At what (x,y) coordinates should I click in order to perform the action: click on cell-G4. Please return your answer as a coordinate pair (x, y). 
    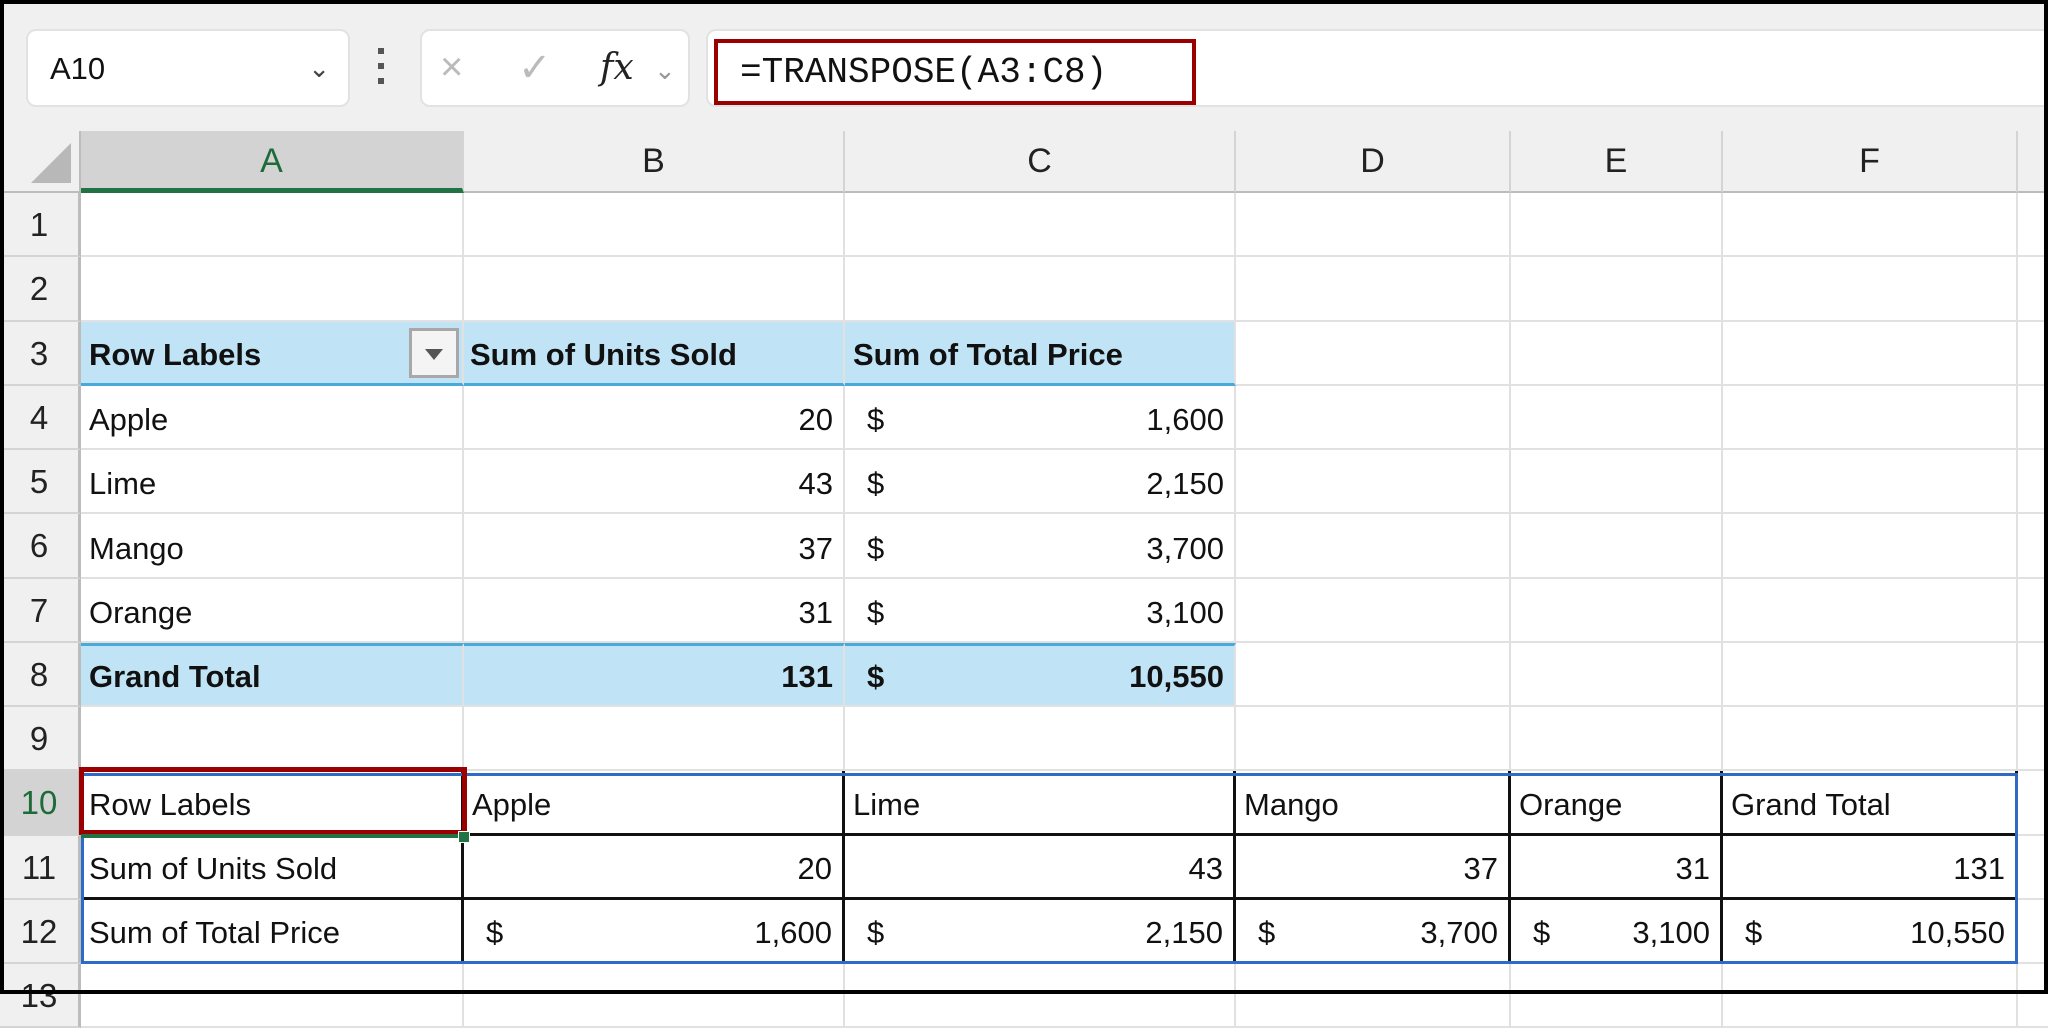
    Looking at the image, I should click on (2033, 417).